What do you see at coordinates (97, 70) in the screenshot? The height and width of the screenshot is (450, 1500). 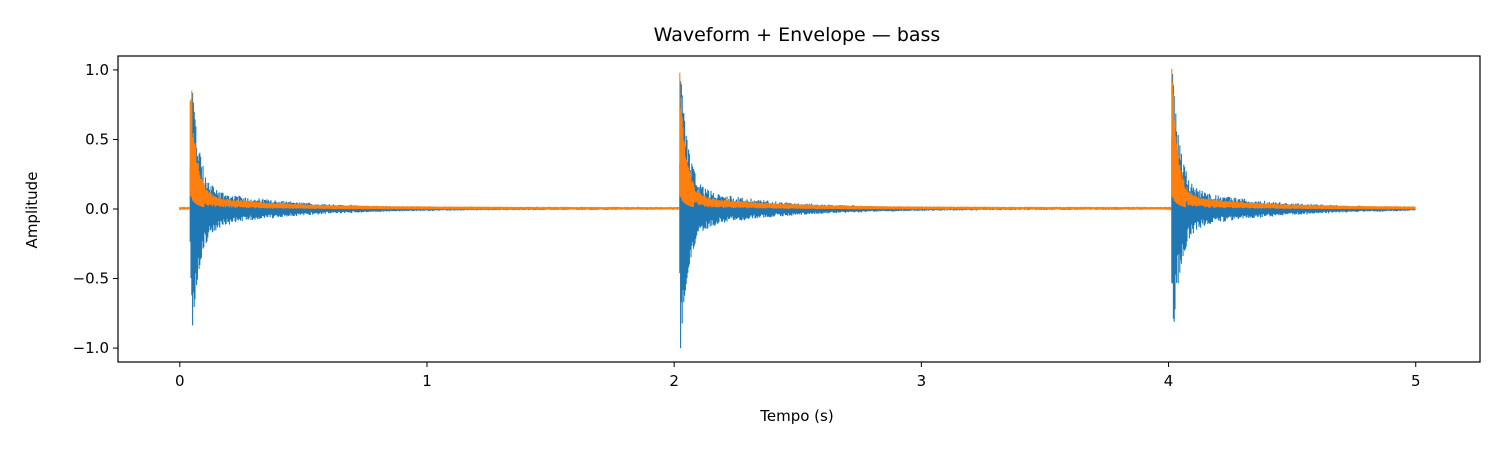 I see `y-tick-label: 1.0` at bounding box center [97, 70].